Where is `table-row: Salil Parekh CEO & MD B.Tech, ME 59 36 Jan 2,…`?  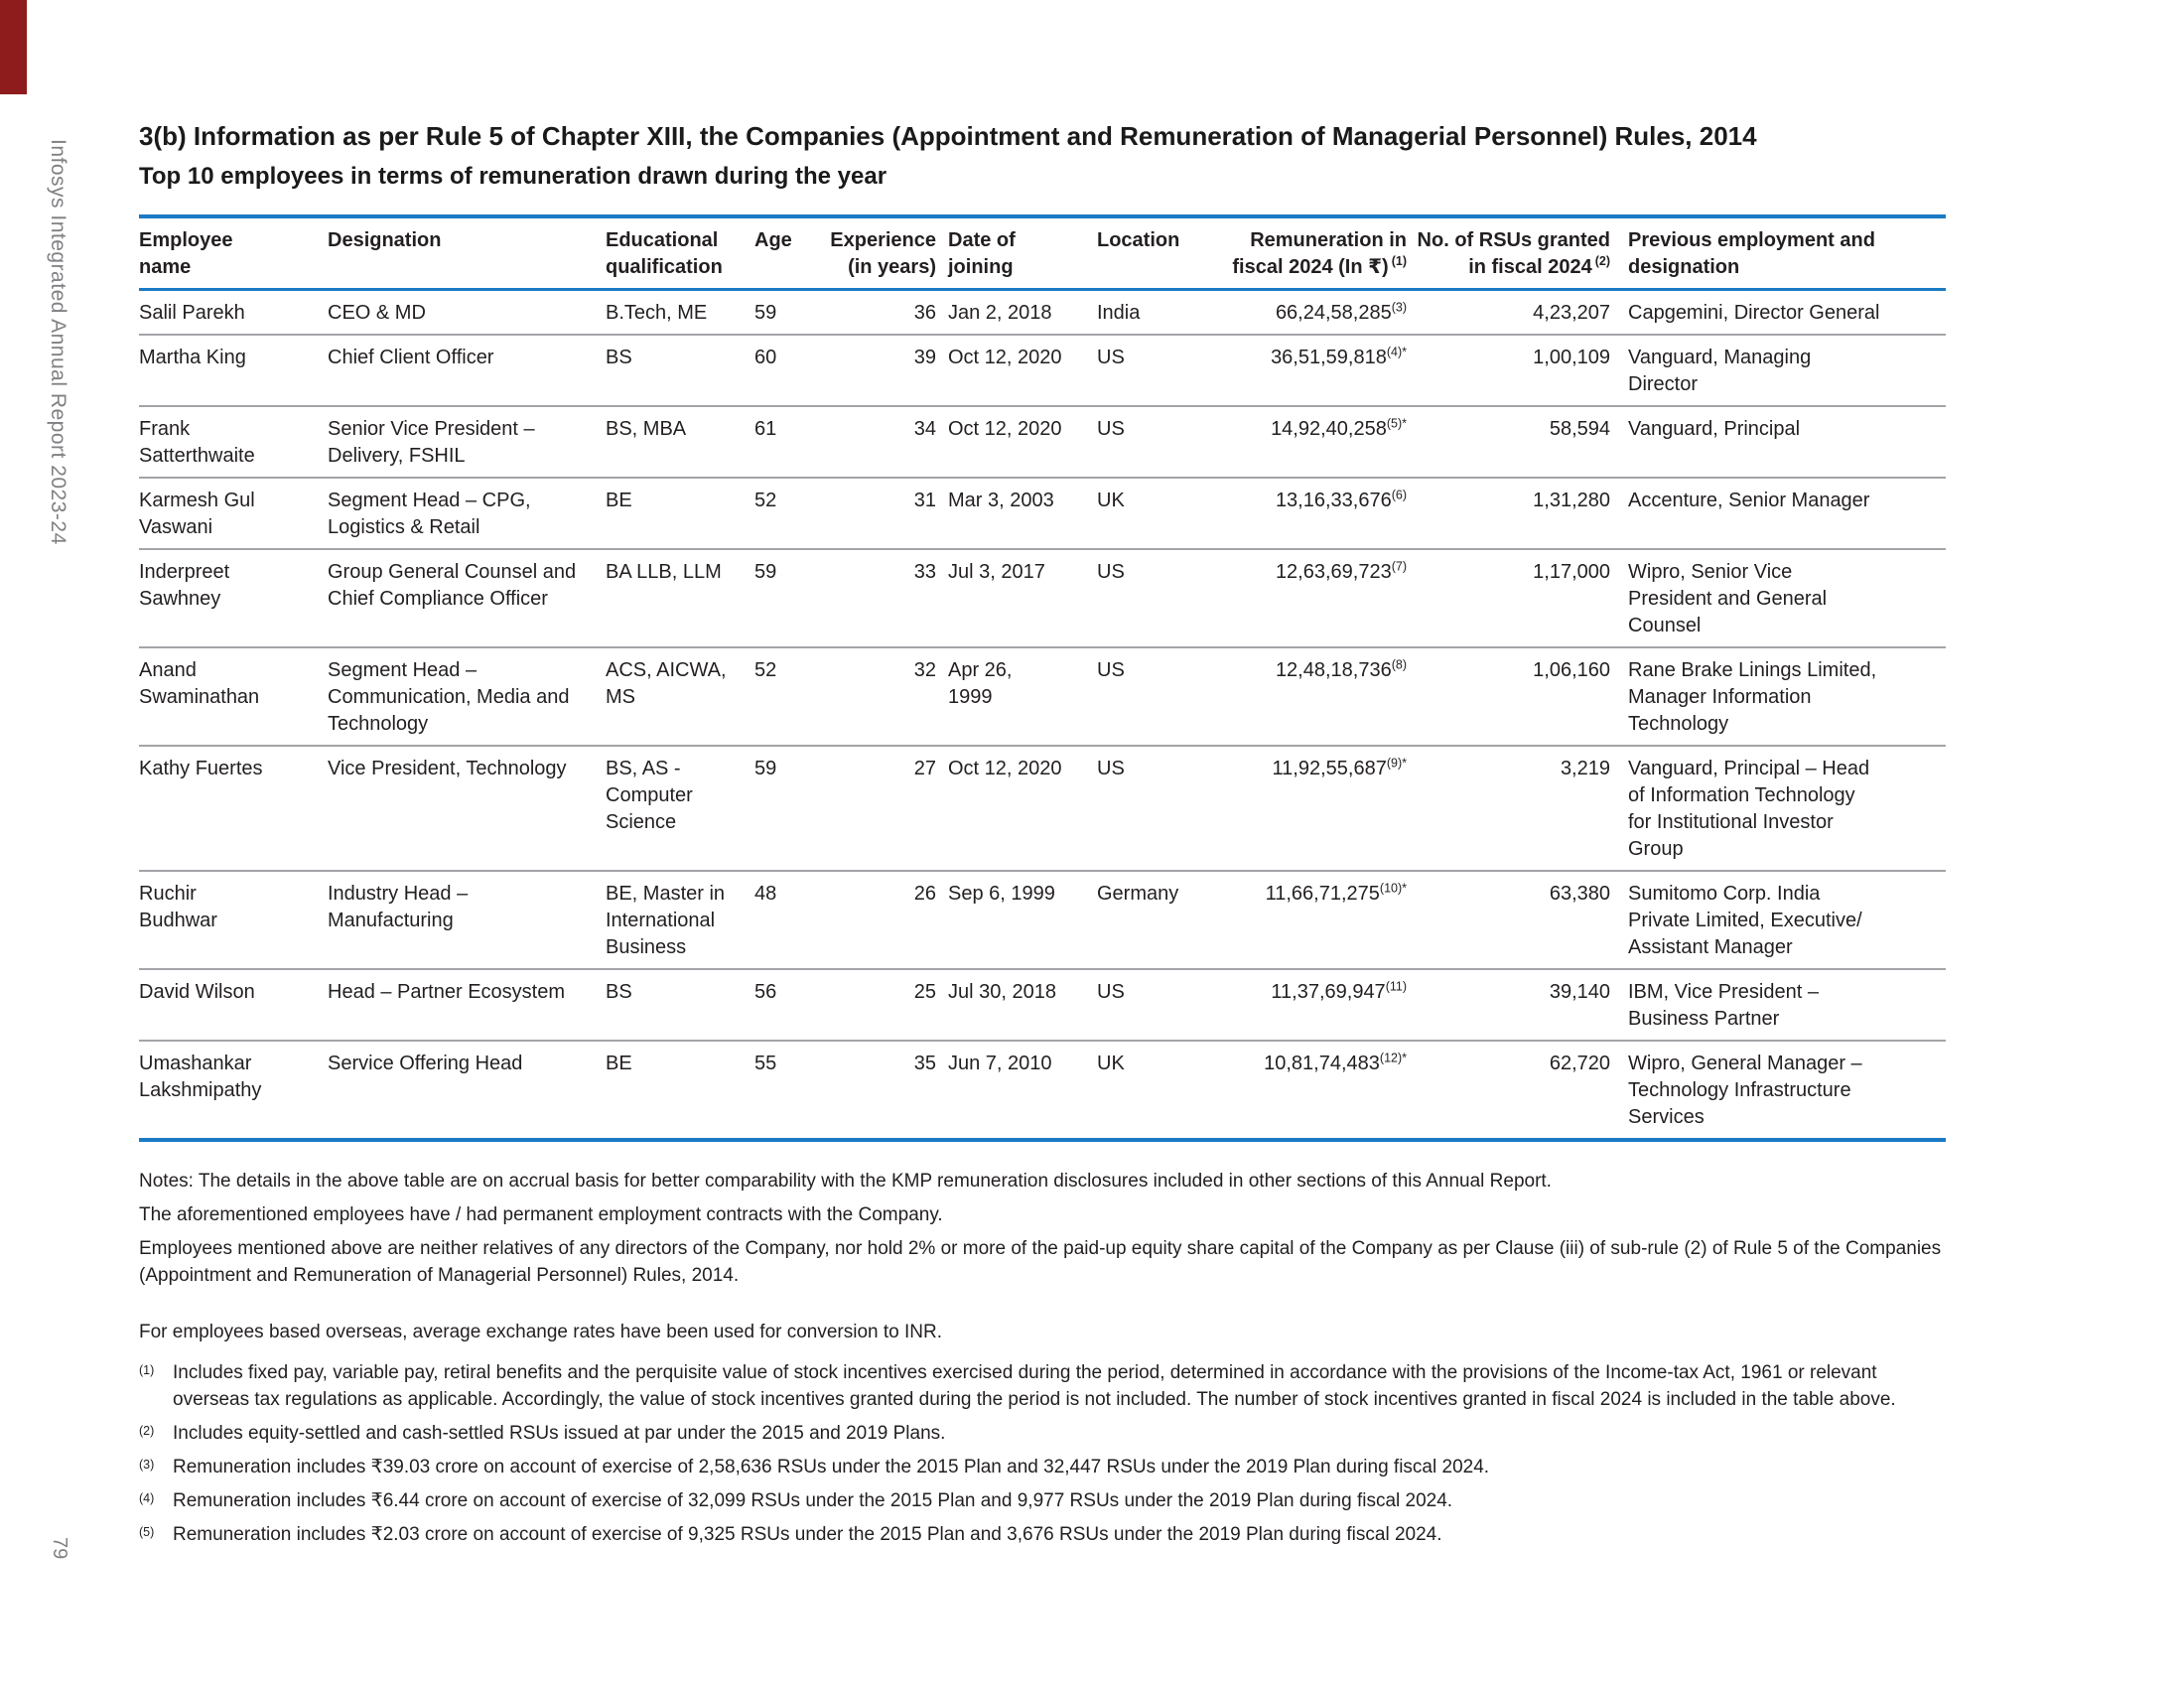 table-row: Salil Parekh CEO & MD B.Tech, ME 59 36 Jan 2,… is located at coordinates (1042, 313).